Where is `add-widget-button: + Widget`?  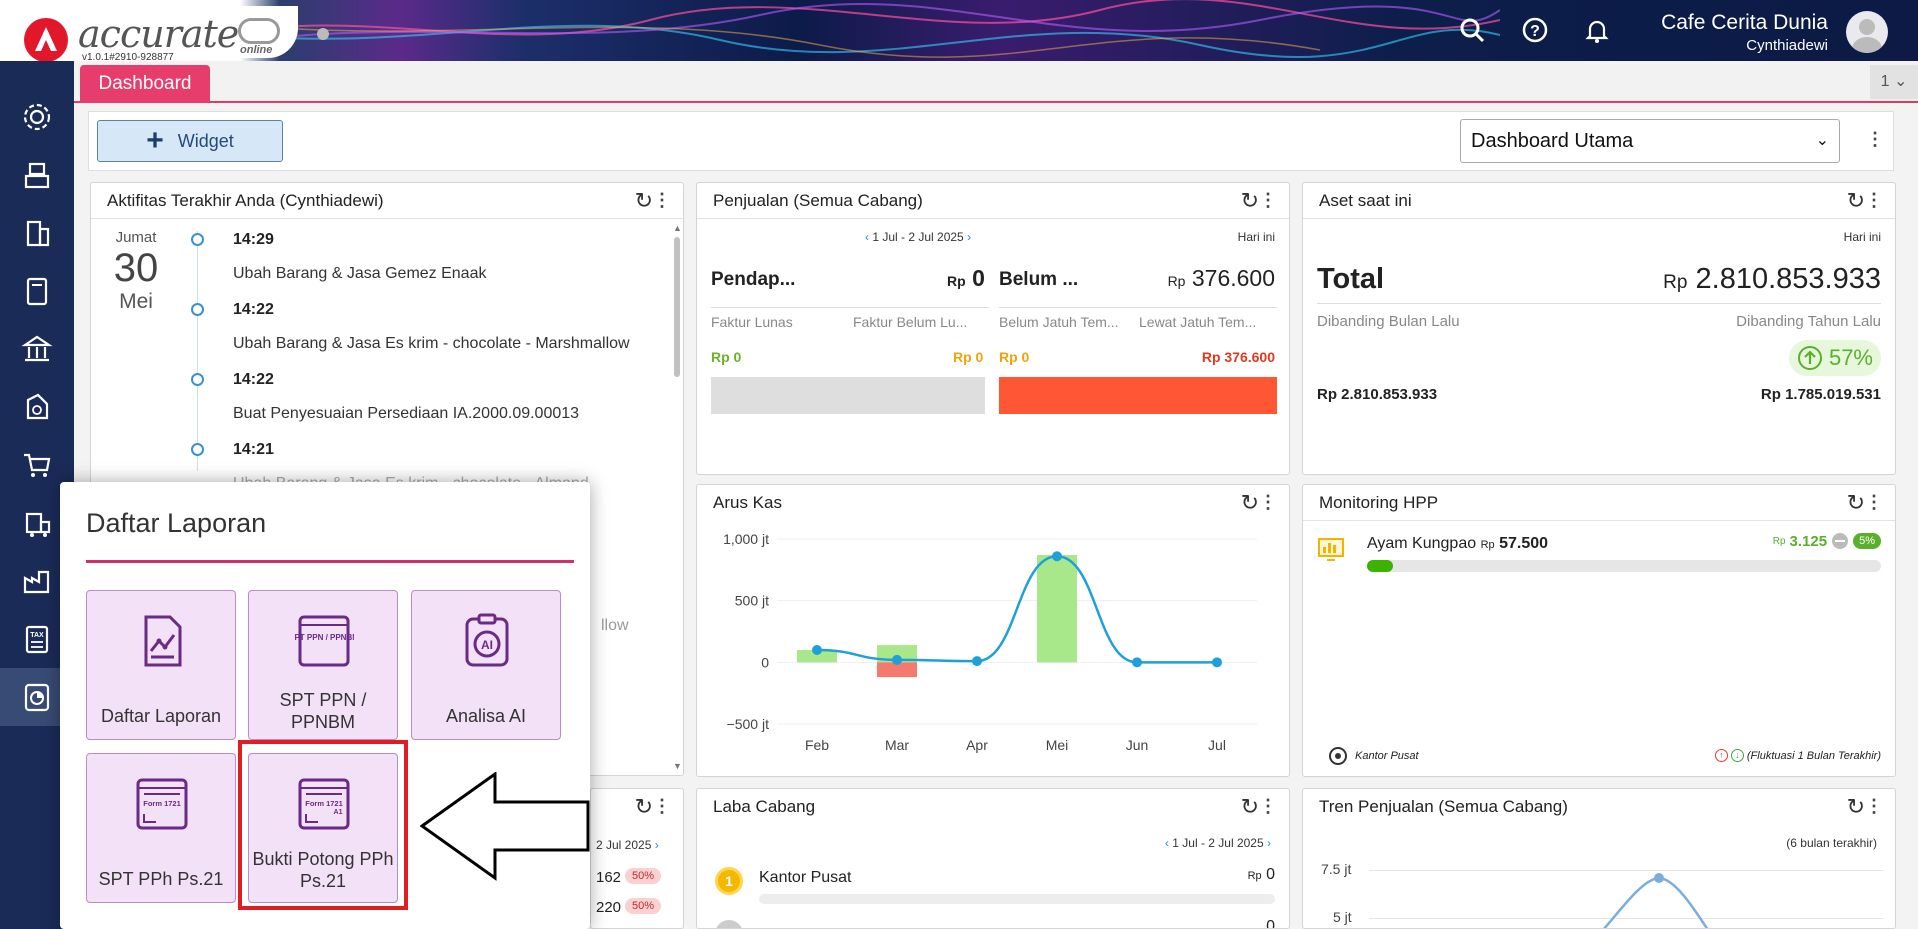
add-widget-button: + Widget is located at coordinates (190, 141).